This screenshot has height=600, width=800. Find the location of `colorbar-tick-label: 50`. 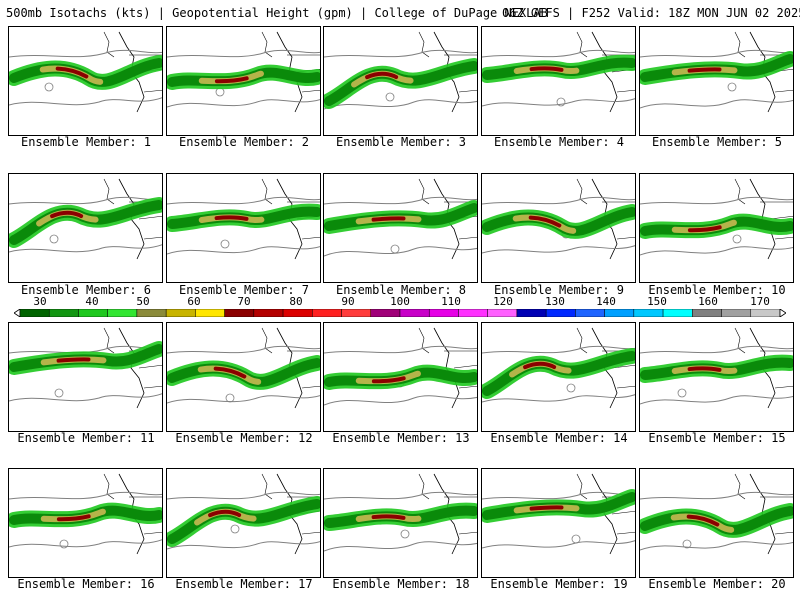

colorbar-tick-label: 50 is located at coordinates (143, 301).